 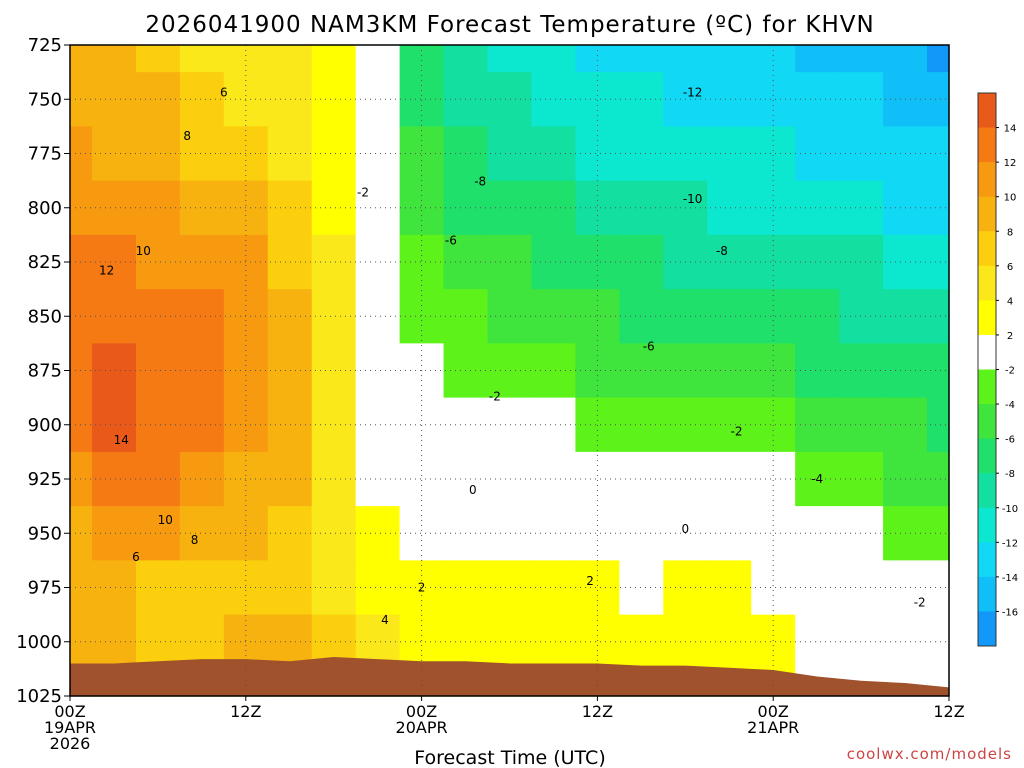 I want to click on contour-label: -10, so click(x=693, y=199).